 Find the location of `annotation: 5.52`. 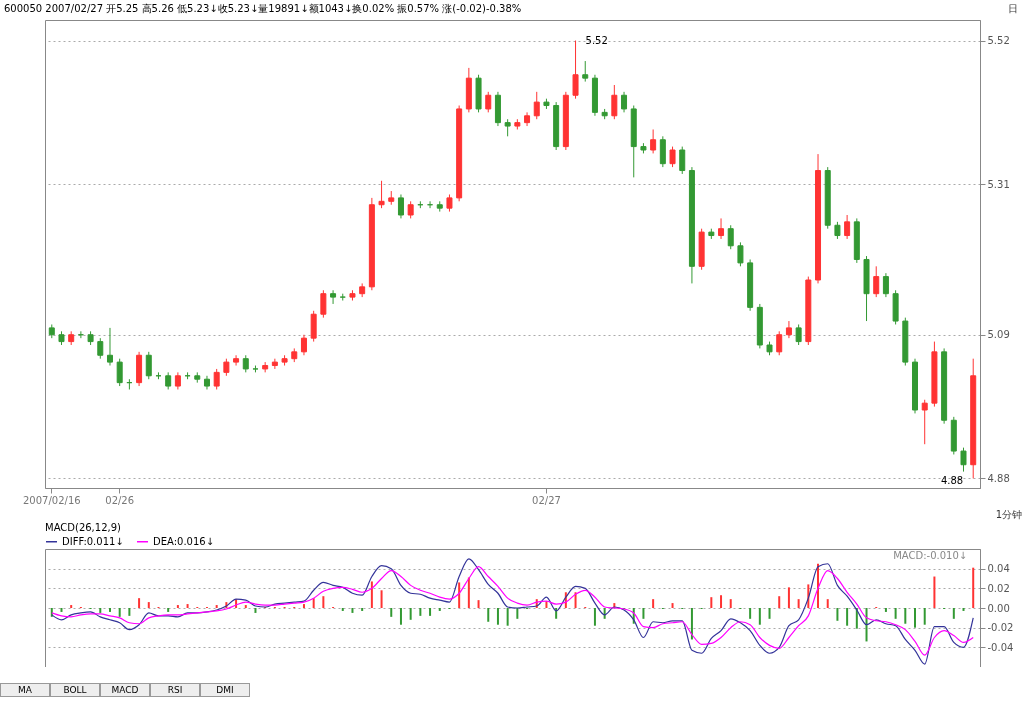

annotation: 5.52 is located at coordinates (596, 40).